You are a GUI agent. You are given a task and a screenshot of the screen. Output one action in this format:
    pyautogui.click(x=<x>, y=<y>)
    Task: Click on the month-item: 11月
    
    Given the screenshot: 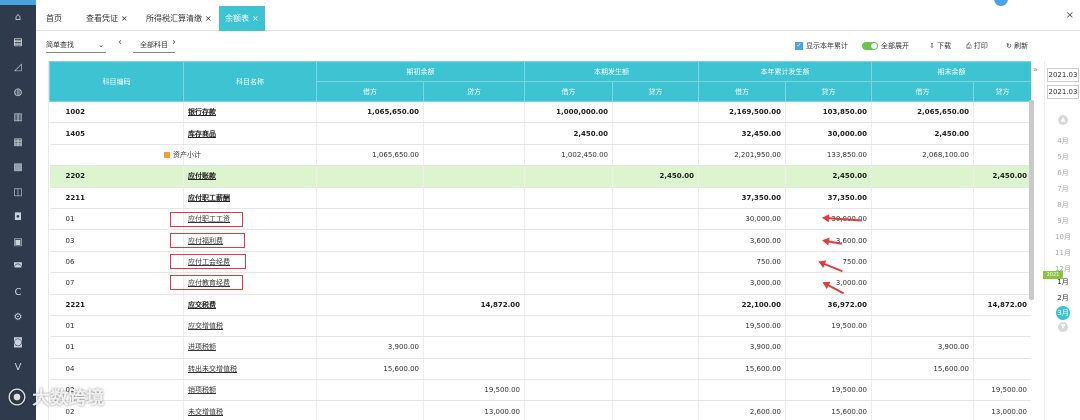 What is the action you would take?
    pyautogui.click(x=1063, y=253)
    